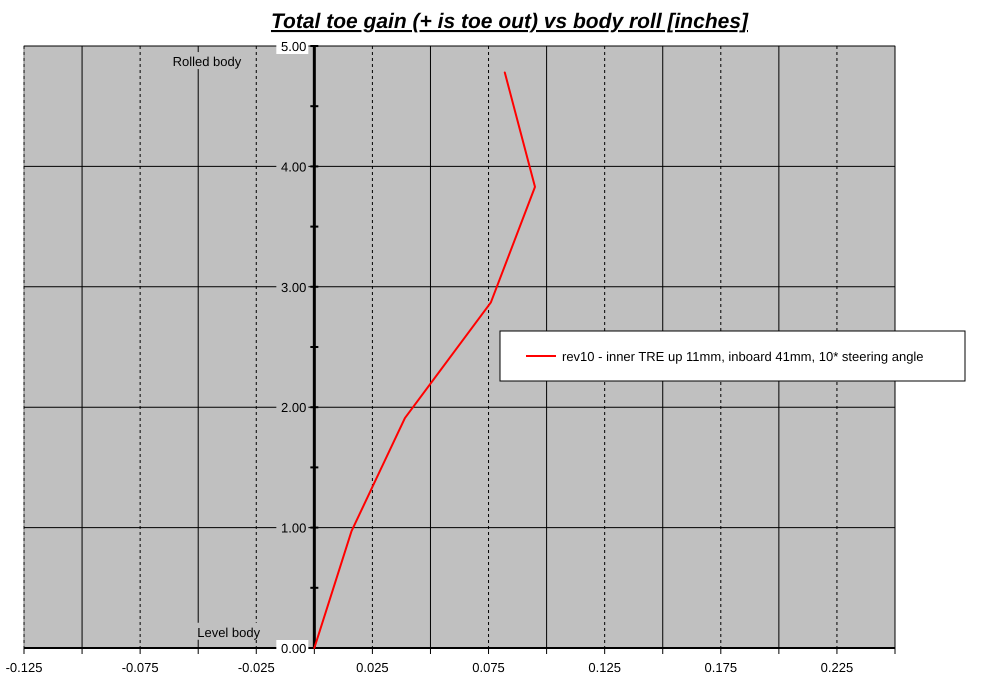 Image resolution: width=985 pixels, height=689 pixels. Describe the element at coordinates (743, 356) in the screenshot. I see `legend-label: rev10 - inner TRE up 11mm, inboard 41mm, 10* steering angle` at that location.